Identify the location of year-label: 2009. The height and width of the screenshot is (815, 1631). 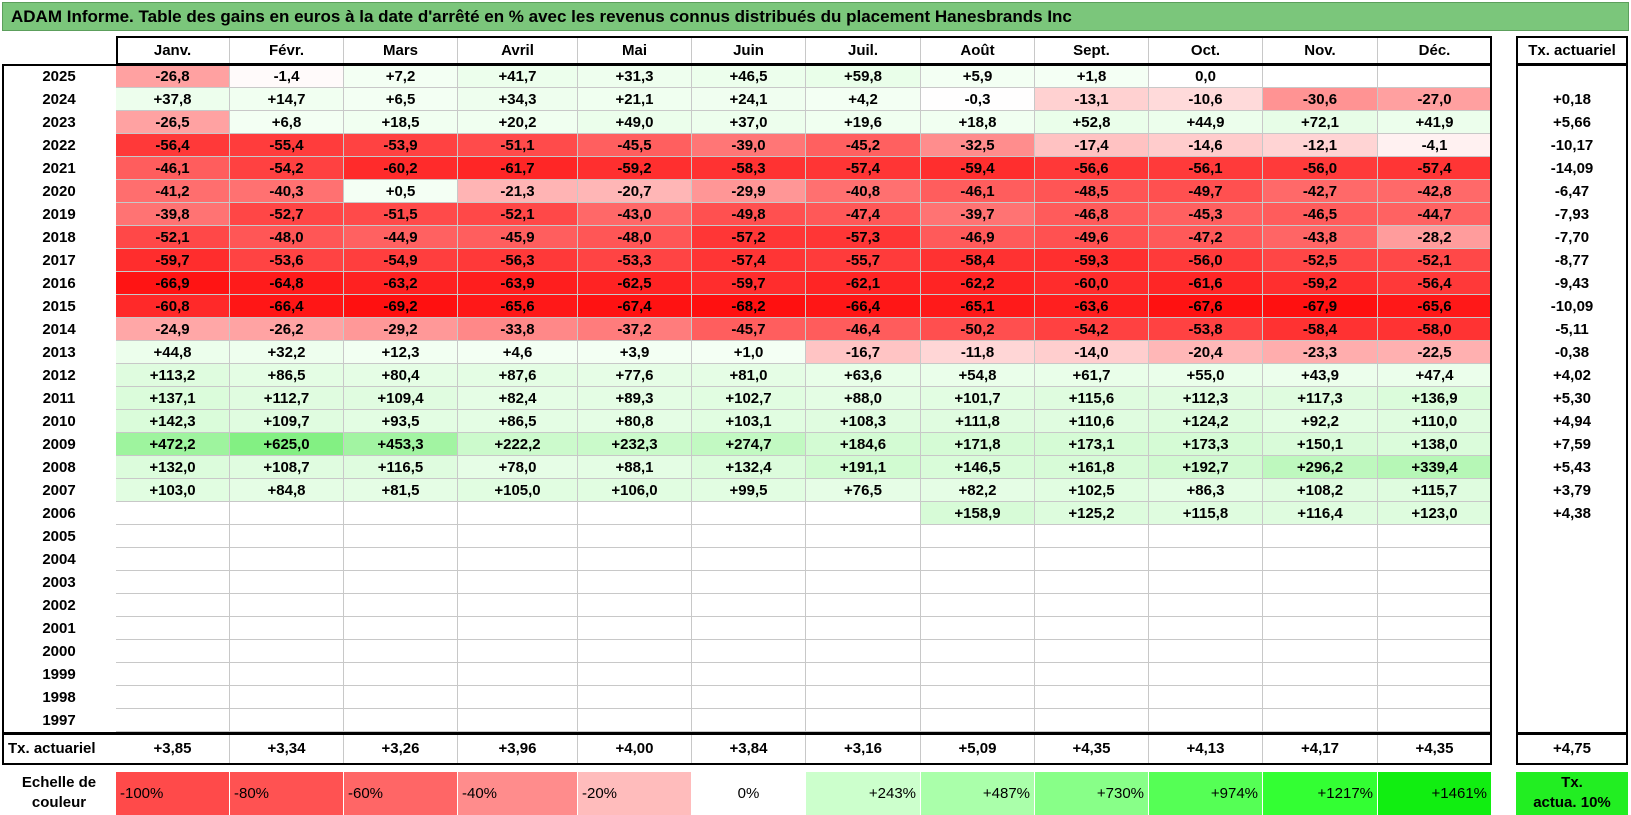
(59, 444).